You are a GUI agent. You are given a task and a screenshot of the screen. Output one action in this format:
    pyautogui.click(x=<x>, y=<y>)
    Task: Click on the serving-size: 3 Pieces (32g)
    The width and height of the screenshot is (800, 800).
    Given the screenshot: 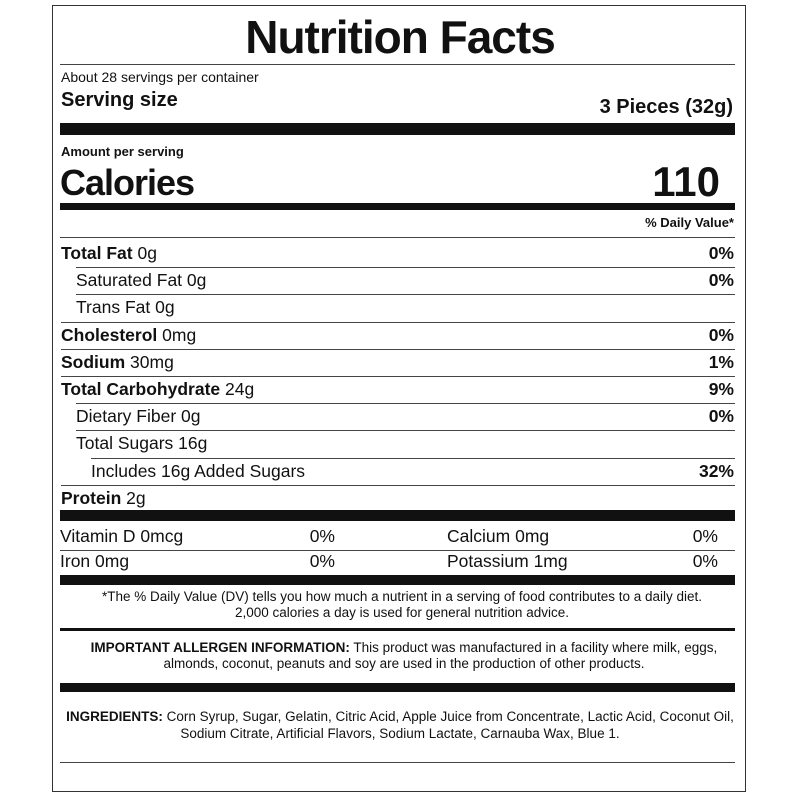 What is the action you would take?
    pyautogui.click(x=666, y=107)
    